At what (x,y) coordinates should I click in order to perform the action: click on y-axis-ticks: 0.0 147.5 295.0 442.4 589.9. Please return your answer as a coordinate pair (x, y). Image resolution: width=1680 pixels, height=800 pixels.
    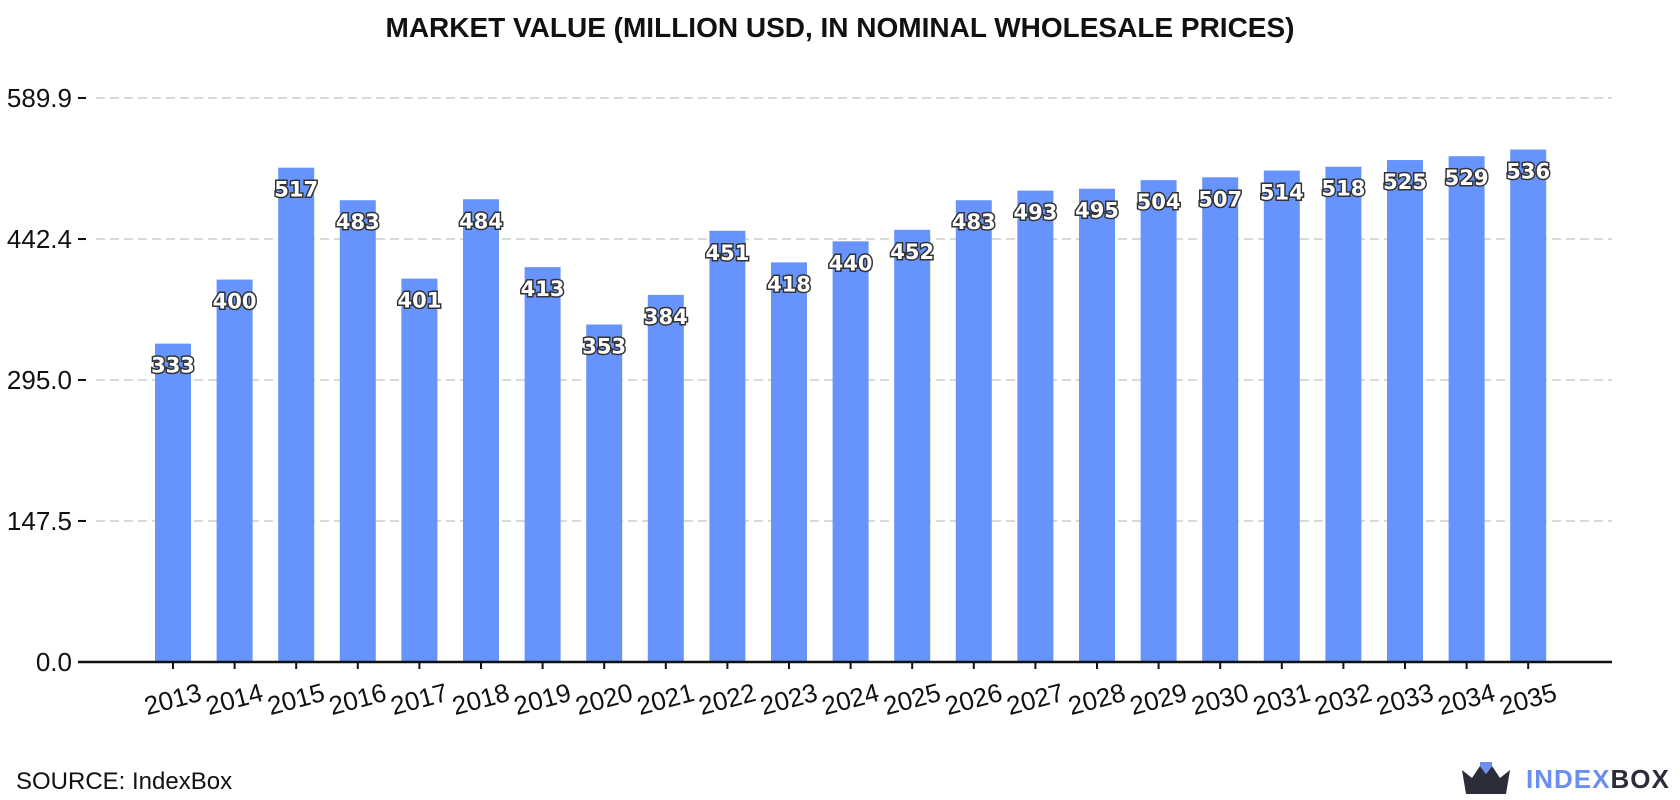
    Looking at the image, I should click on (46, 380).